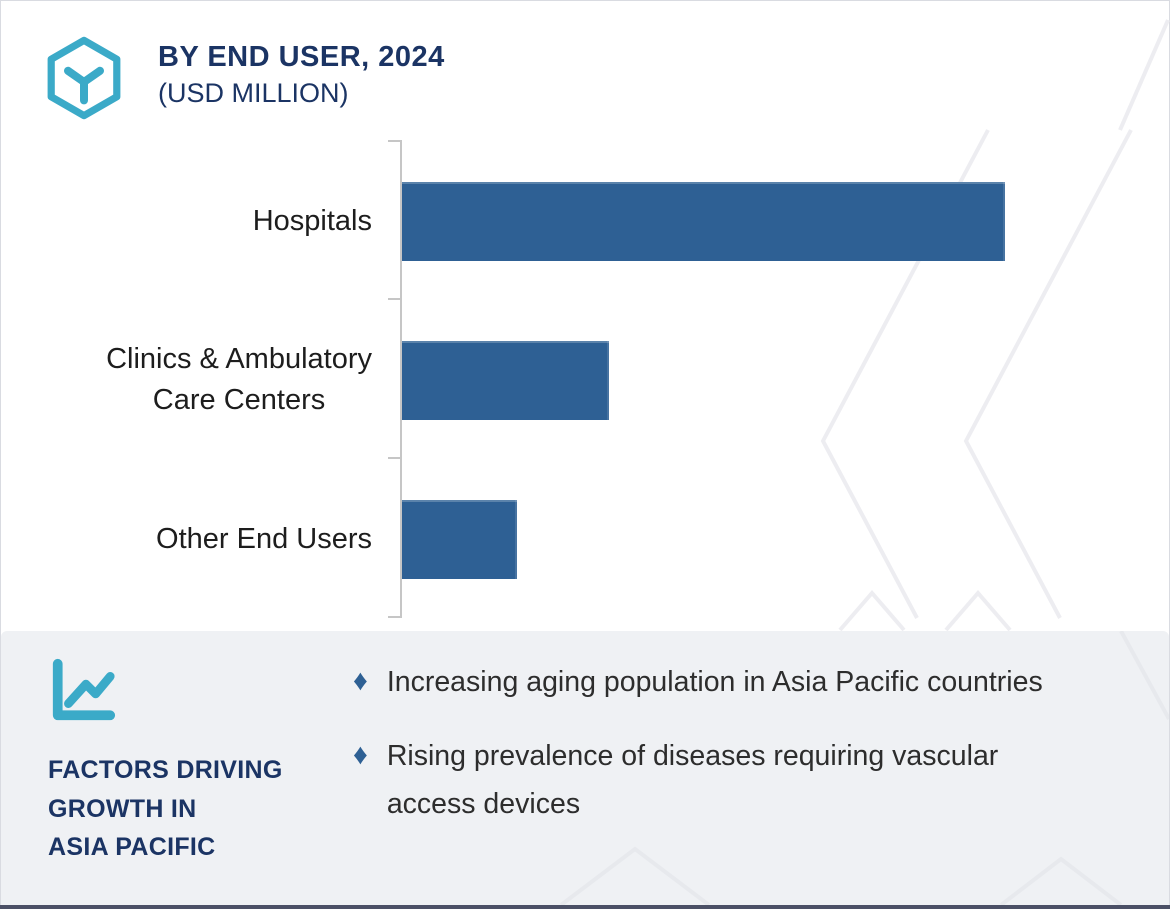 The image size is (1170, 909). What do you see at coordinates (122, 808) in the screenshot?
I see `factors-heading-line: GROWTH IN` at bounding box center [122, 808].